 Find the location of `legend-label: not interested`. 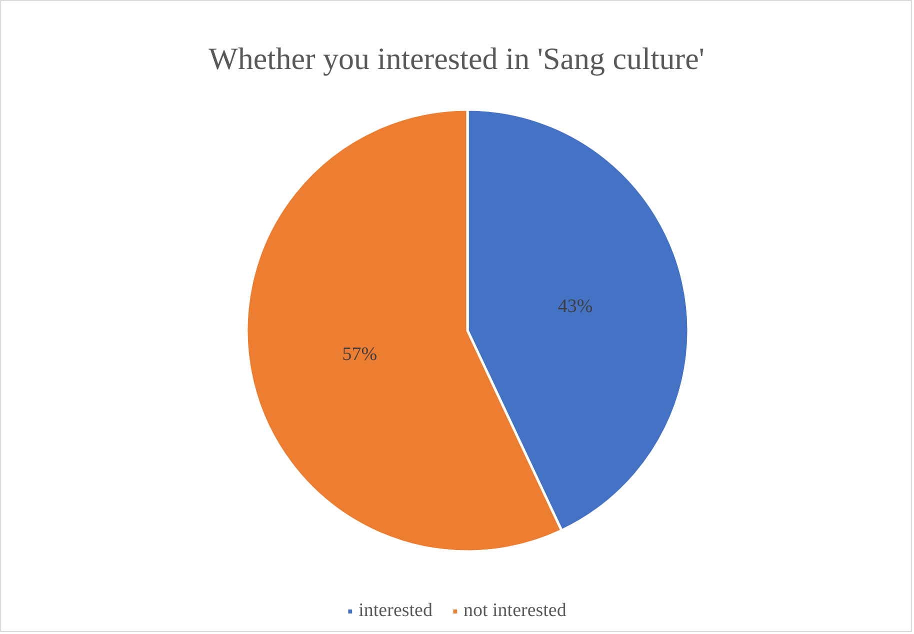

legend-label: not interested is located at coordinates (514, 611).